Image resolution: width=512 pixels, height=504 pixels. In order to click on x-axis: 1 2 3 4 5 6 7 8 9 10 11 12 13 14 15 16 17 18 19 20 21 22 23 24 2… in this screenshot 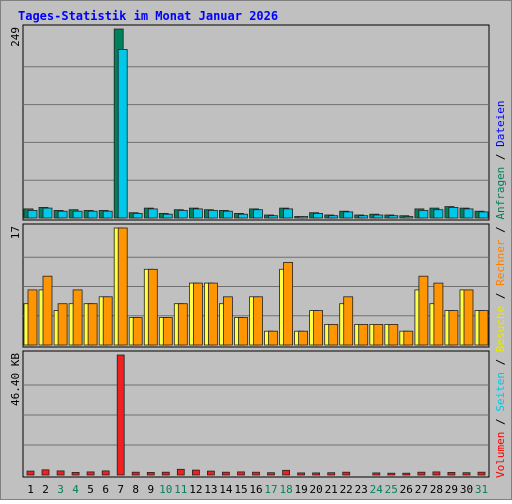, I will do `click(257, 489)`.